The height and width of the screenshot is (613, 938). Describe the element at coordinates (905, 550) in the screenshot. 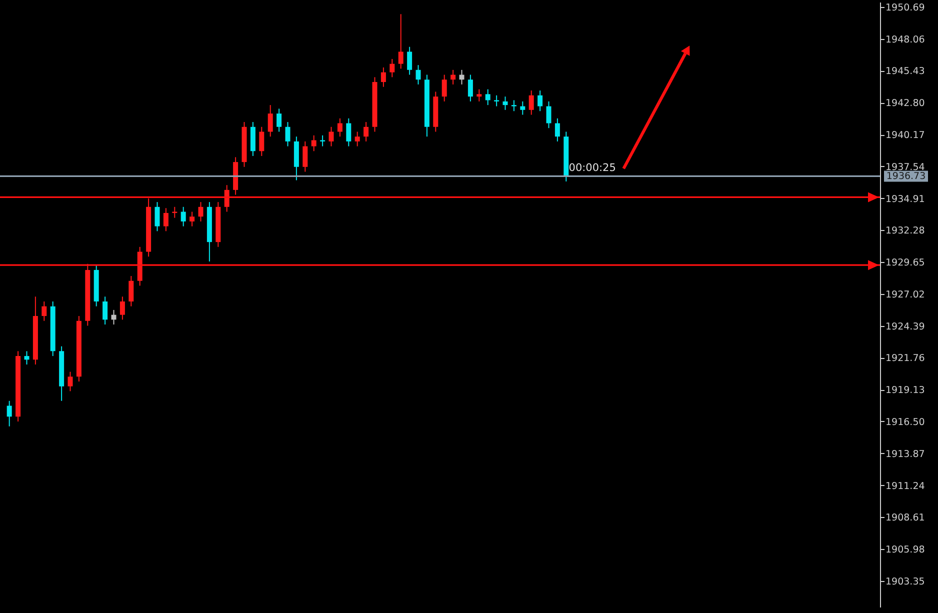

I see `y-tick-label: 1905.98` at that location.